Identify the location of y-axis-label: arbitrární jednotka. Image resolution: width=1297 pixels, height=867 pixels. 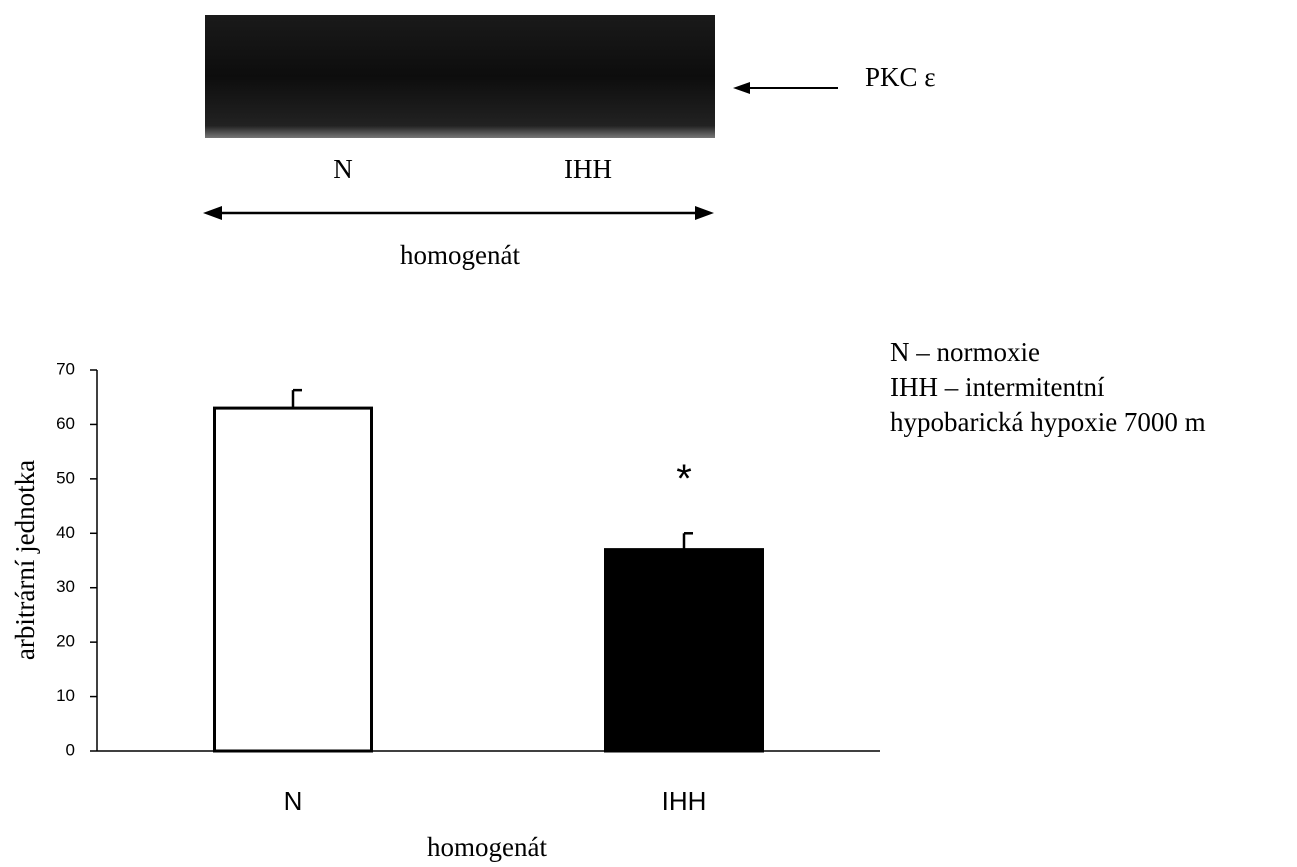
(25, 560).